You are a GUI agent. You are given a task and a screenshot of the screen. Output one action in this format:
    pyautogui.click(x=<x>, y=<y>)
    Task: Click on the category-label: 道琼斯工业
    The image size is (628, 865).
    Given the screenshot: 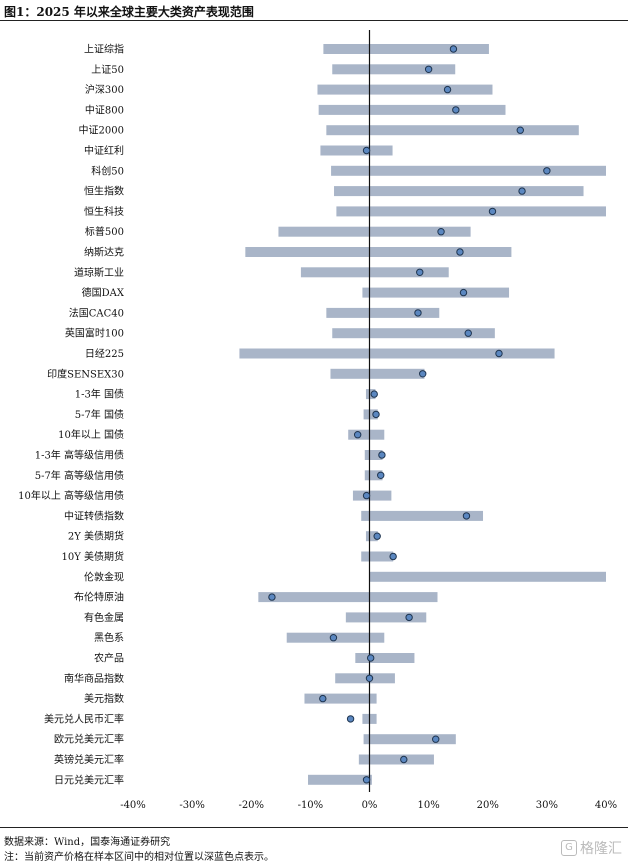 What is the action you would take?
    pyautogui.click(x=99, y=272)
    